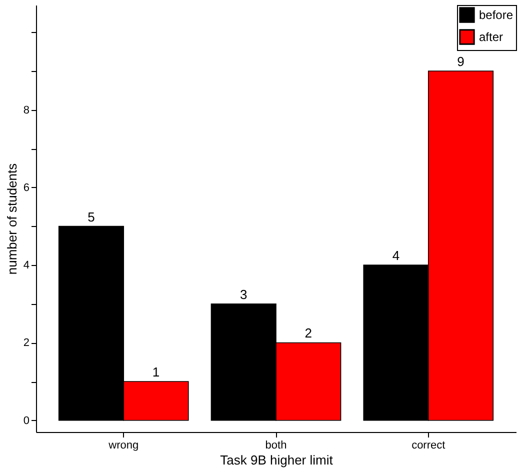  Describe the element at coordinates (26, 188) in the screenshot. I see `y-tick-label: 6` at that location.